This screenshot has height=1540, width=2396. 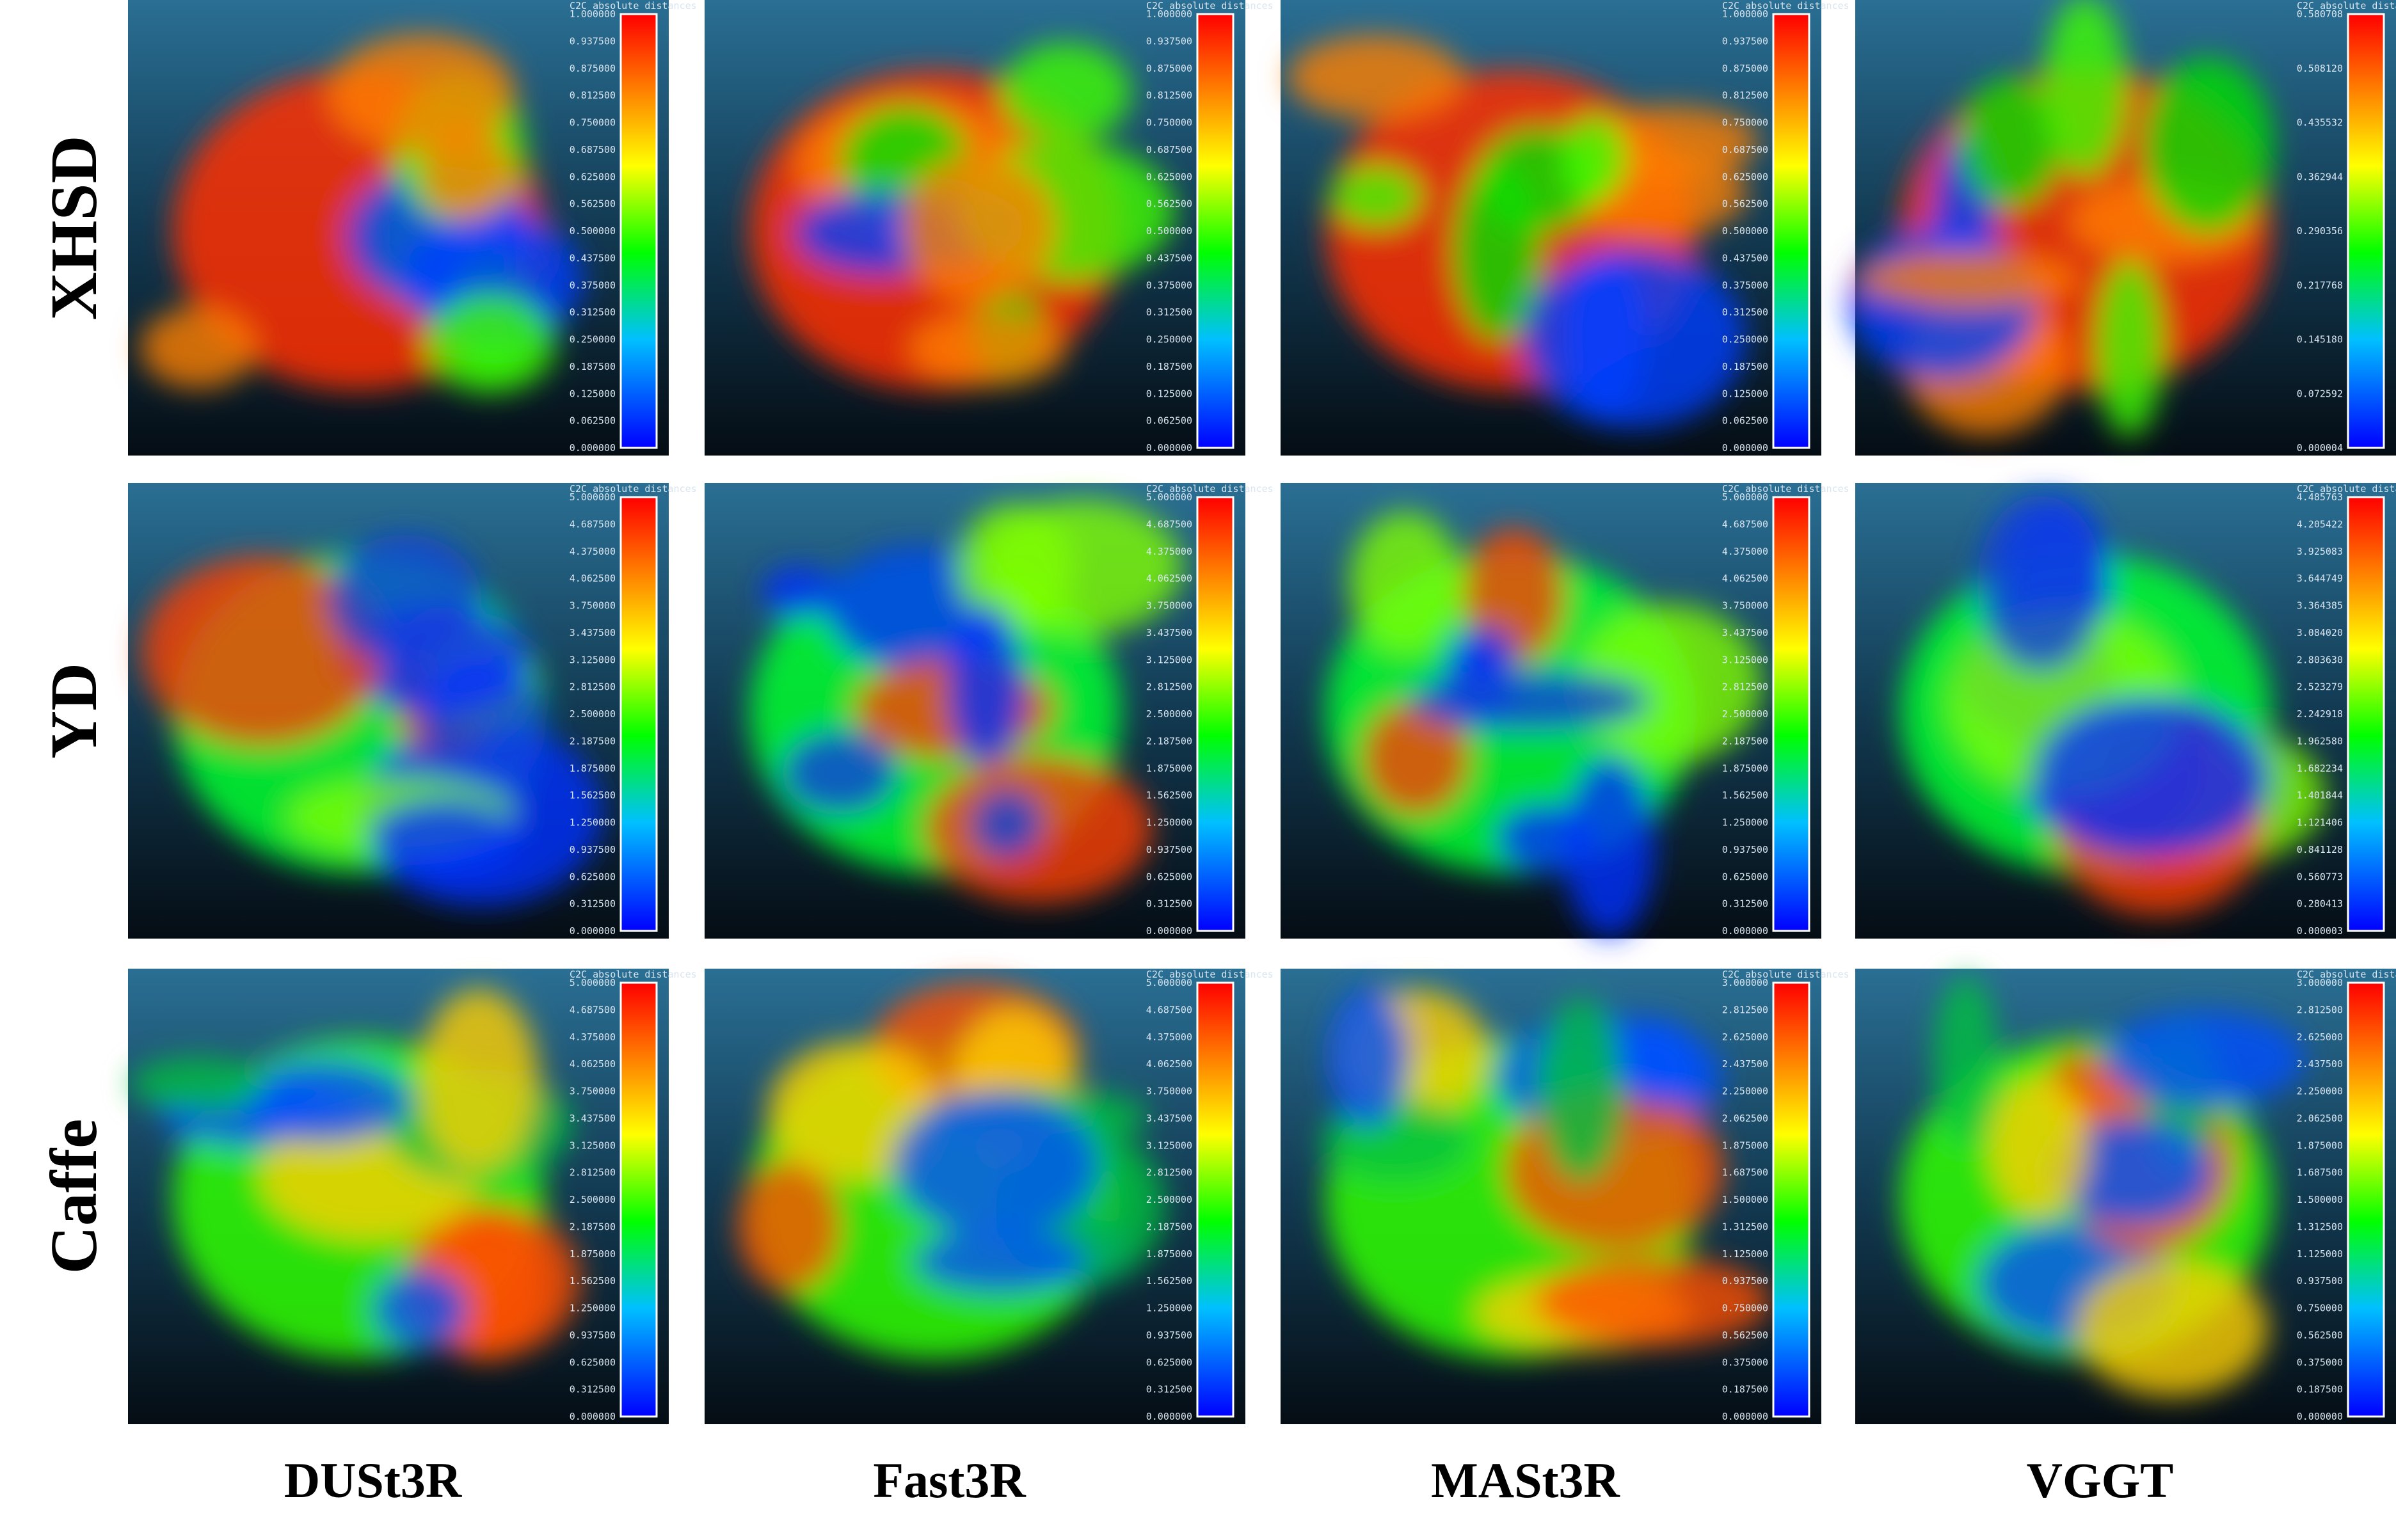 What do you see at coordinates (1169, 1037) in the screenshot?
I see `colorbar-tick-label: 4.375000` at bounding box center [1169, 1037].